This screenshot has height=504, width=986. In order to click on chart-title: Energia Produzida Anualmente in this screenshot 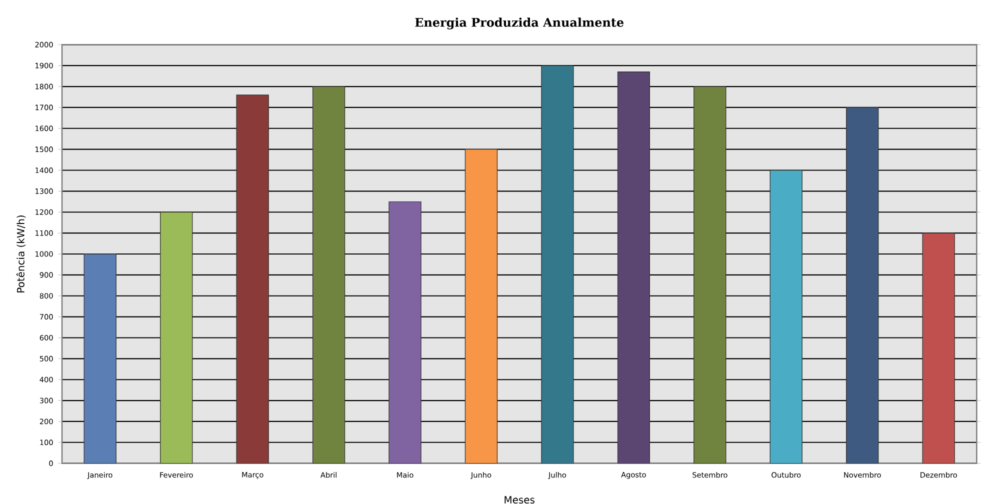, I will do `click(519, 24)`.